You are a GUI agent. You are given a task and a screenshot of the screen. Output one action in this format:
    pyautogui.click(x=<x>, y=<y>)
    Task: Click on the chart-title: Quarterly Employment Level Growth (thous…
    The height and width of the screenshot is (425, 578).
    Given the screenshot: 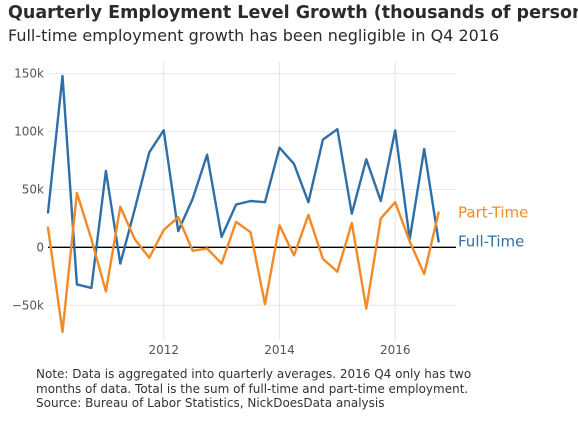 What is the action you would take?
    pyautogui.click(x=293, y=13)
    